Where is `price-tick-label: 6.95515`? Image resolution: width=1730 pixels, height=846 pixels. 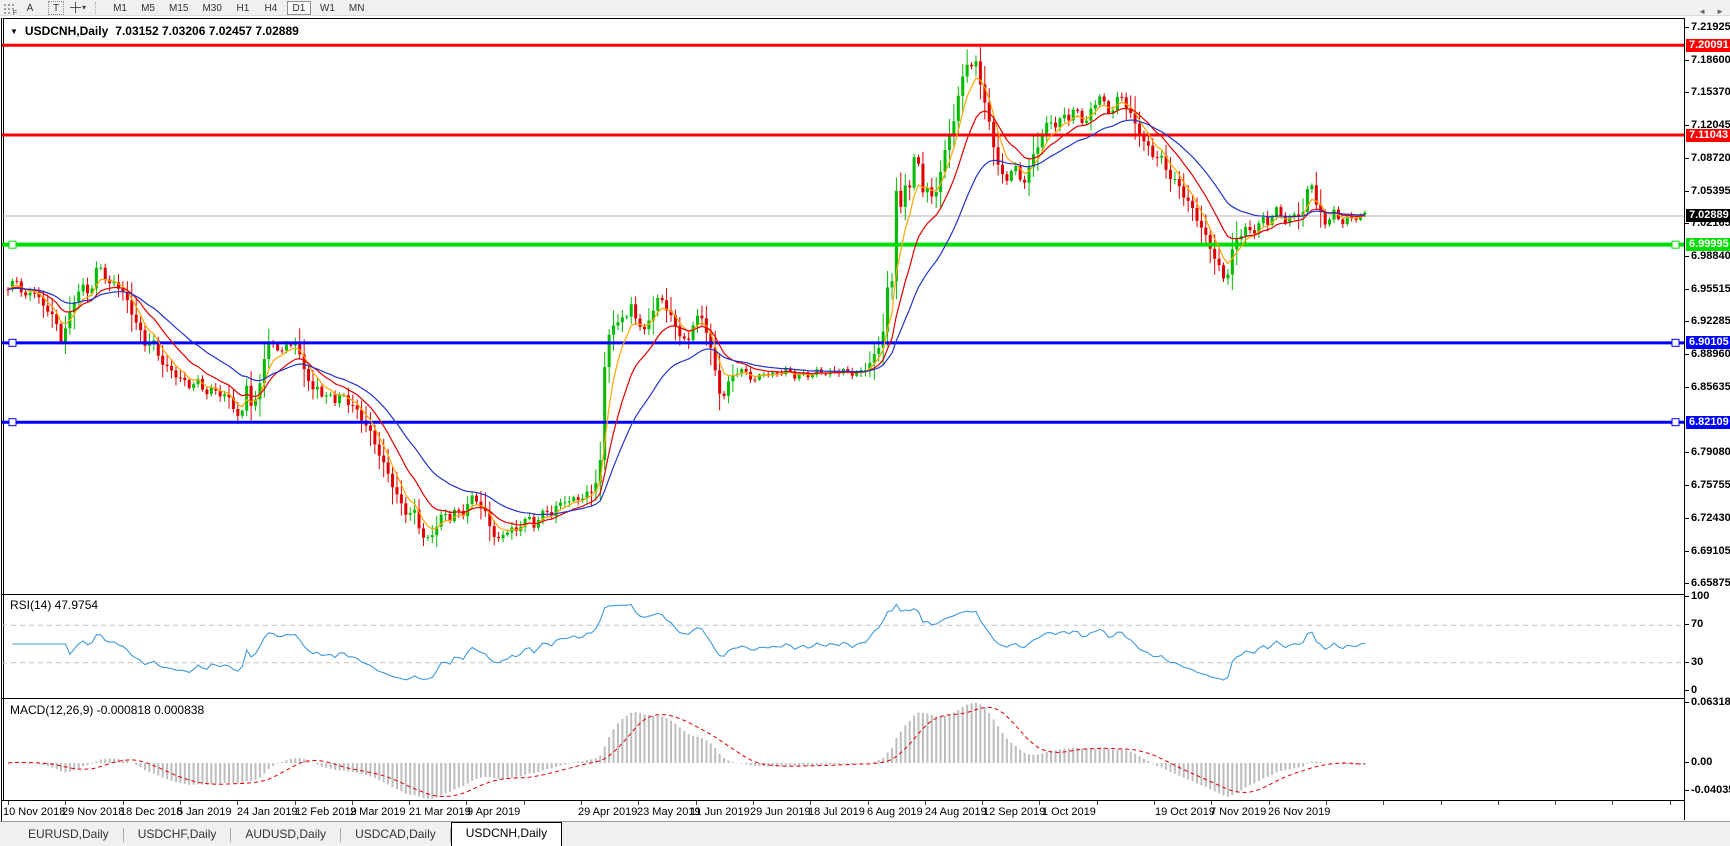 price-tick-label: 6.95515 is located at coordinates (1710, 289).